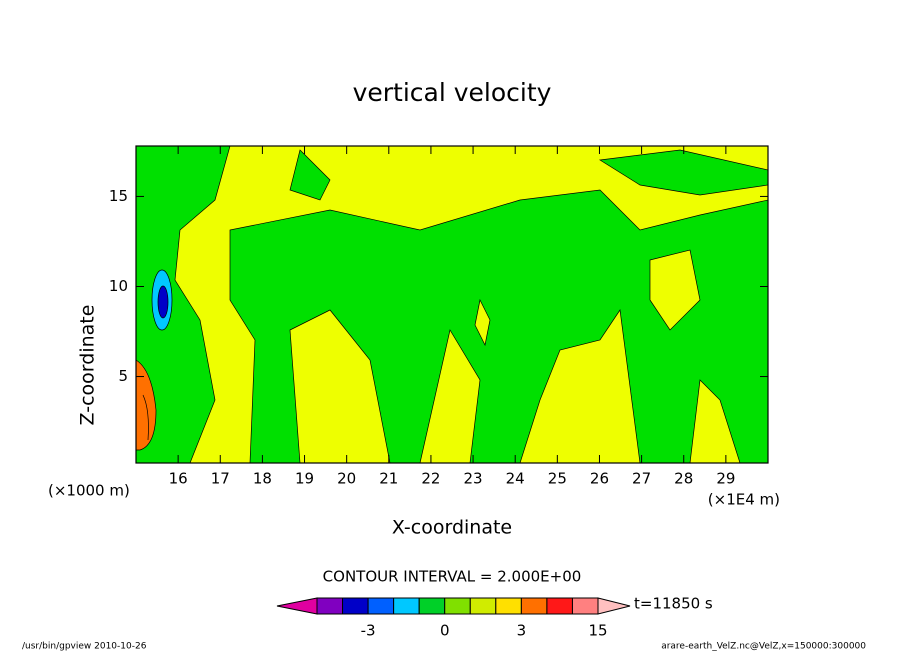 This screenshot has width=904, height=658. What do you see at coordinates (346, 479) in the screenshot?
I see `x-tick-label: 20` at bounding box center [346, 479].